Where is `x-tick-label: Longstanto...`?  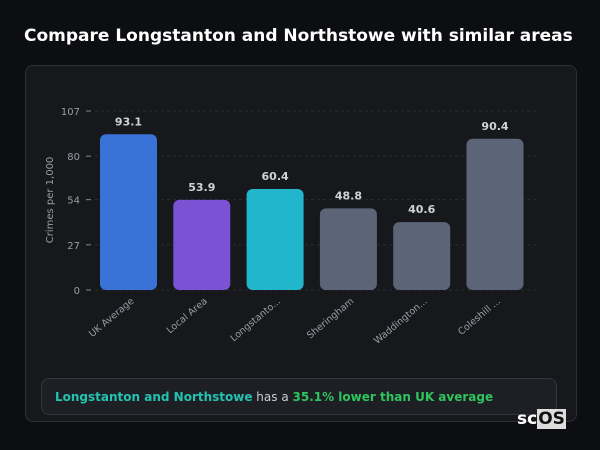
x-tick-label: Longstanto... is located at coordinates (256, 320).